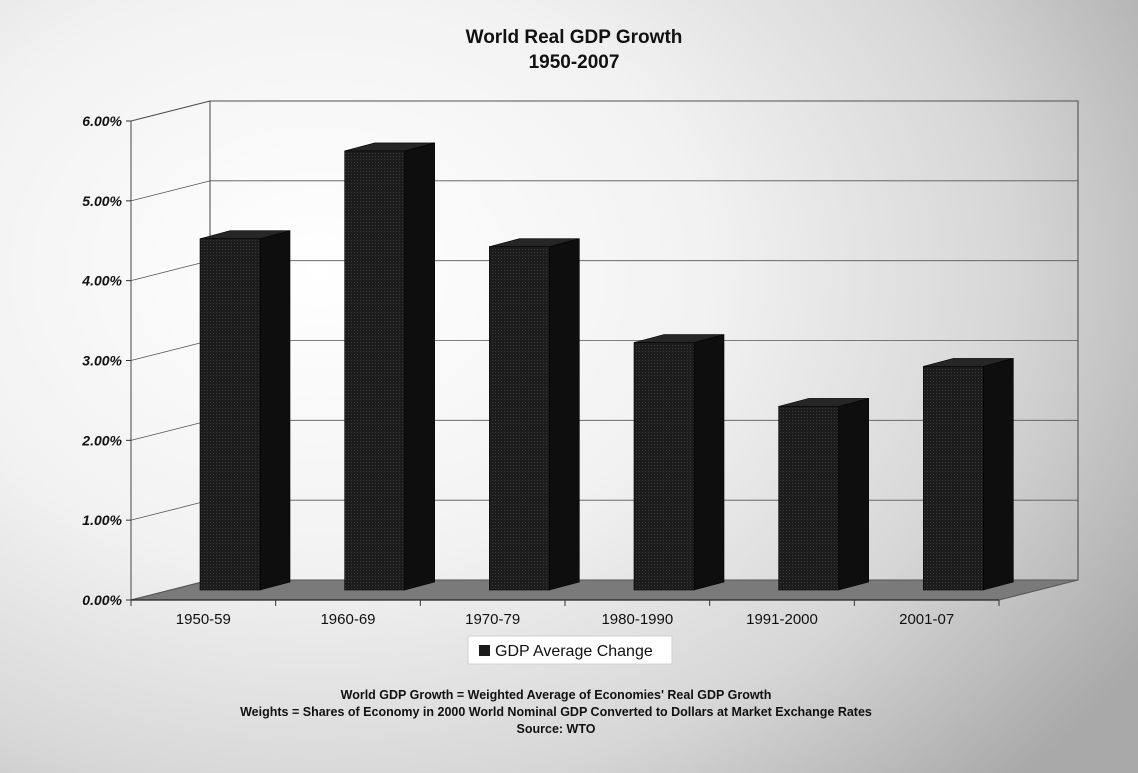 The image size is (1138, 773). I want to click on chart-subtitle: 1950-2007, so click(574, 62).